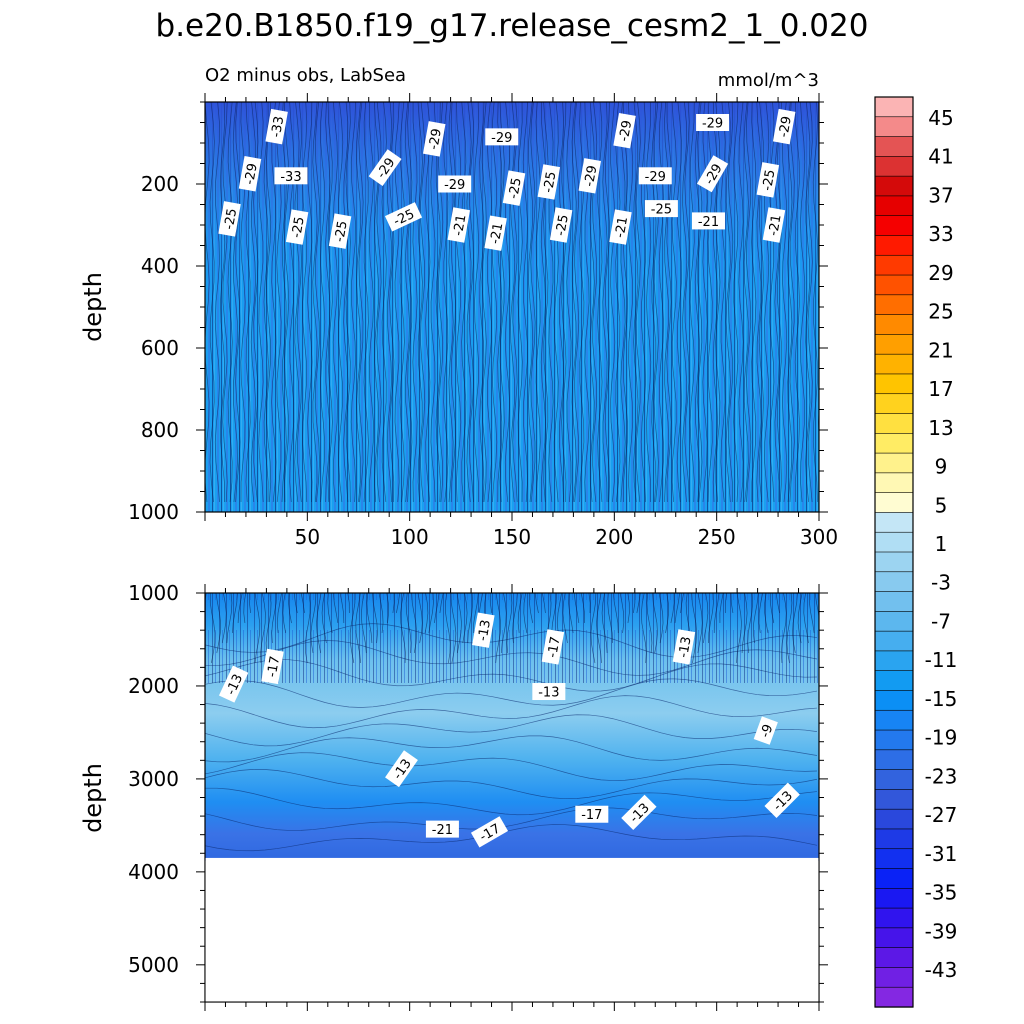  Describe the element at coordinates (251, 174) in the screenshot. I see `contour-label-text: -29` at that location.